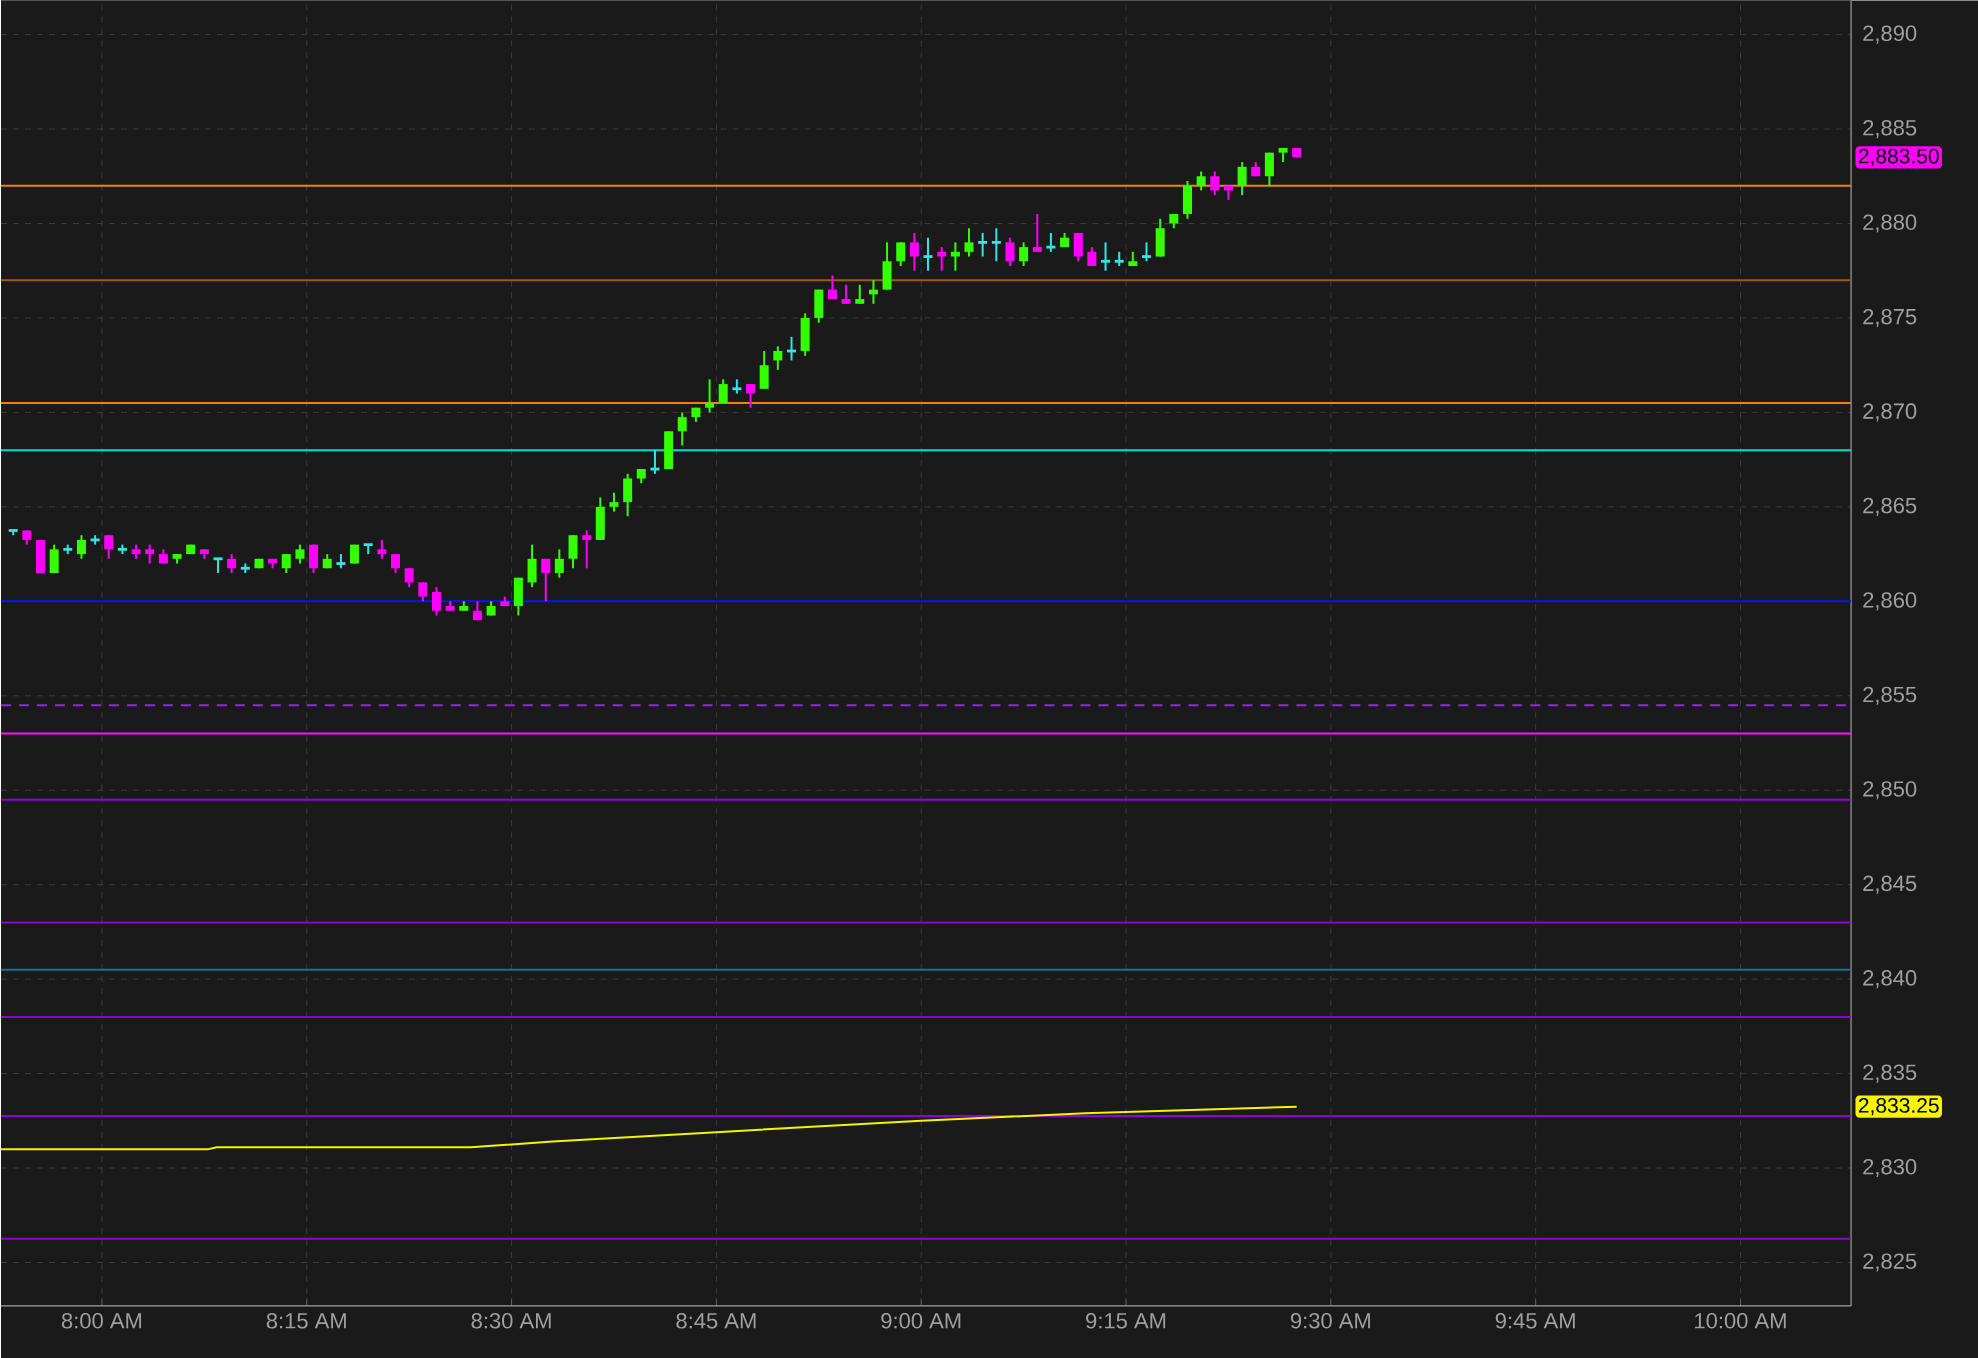 Image resolution: width=1978 pixels, height=1358 pixels. I want to click on x-tick-label: 9:45 AM, so click(1535, 1321).